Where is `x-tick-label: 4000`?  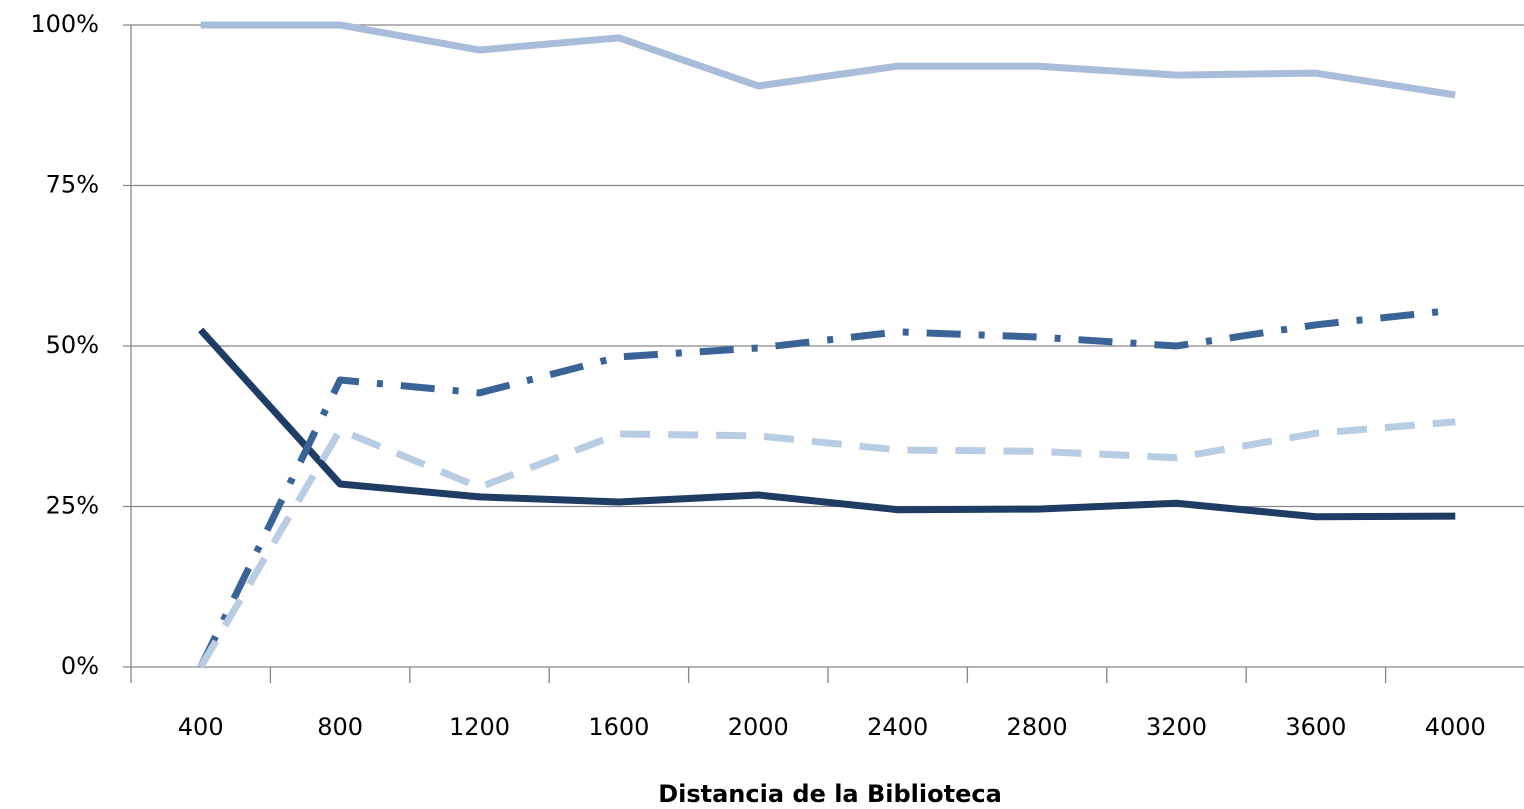 x-tick-label: 4000 is located at coordinates (1455, 727).